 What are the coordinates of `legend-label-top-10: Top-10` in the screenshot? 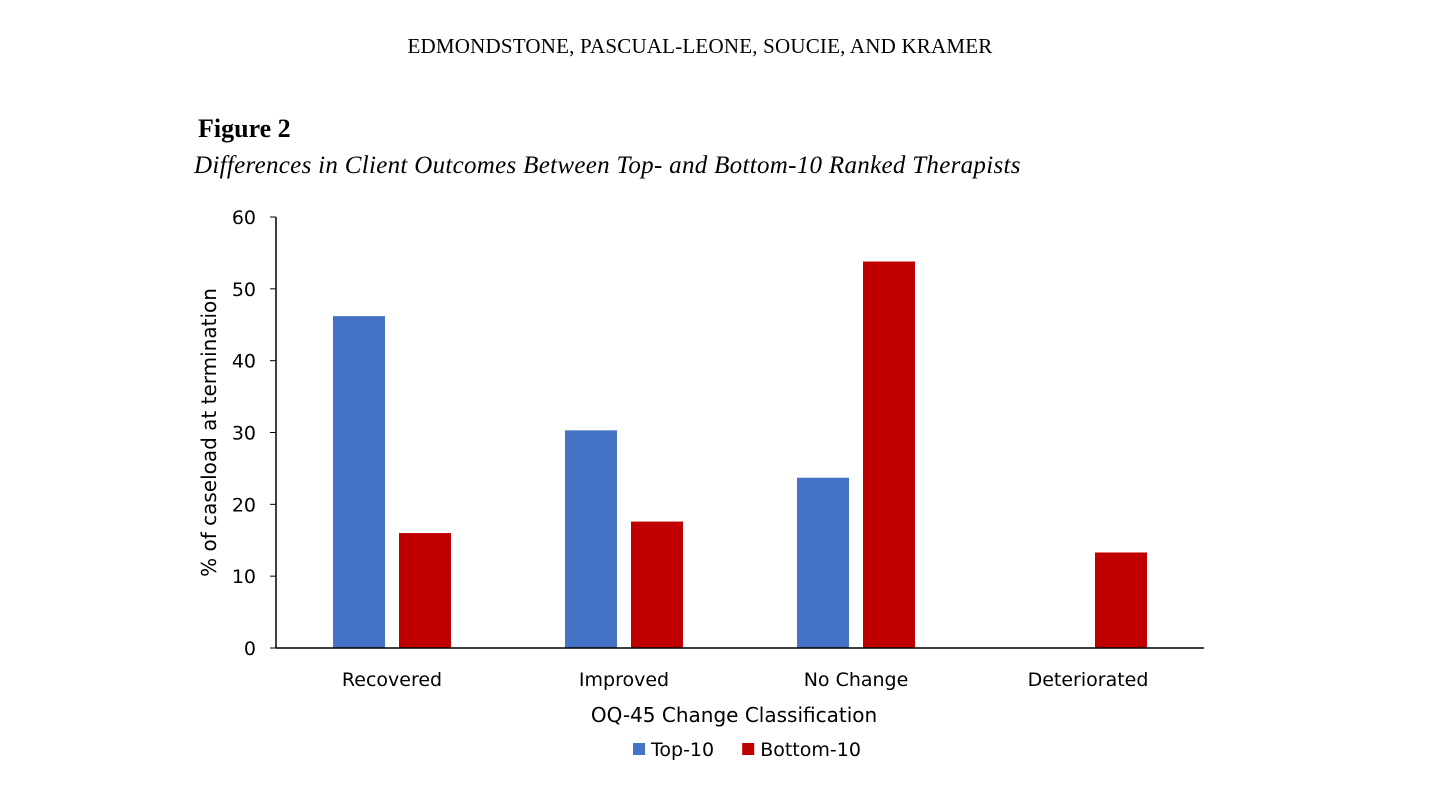 It's located at (682, 750).